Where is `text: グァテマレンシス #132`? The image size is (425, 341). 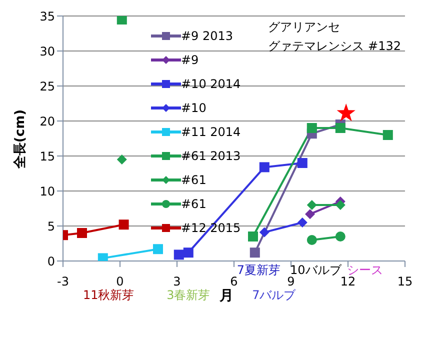 text: グァテマレンシス #132 is located at coordinates (334, 46).